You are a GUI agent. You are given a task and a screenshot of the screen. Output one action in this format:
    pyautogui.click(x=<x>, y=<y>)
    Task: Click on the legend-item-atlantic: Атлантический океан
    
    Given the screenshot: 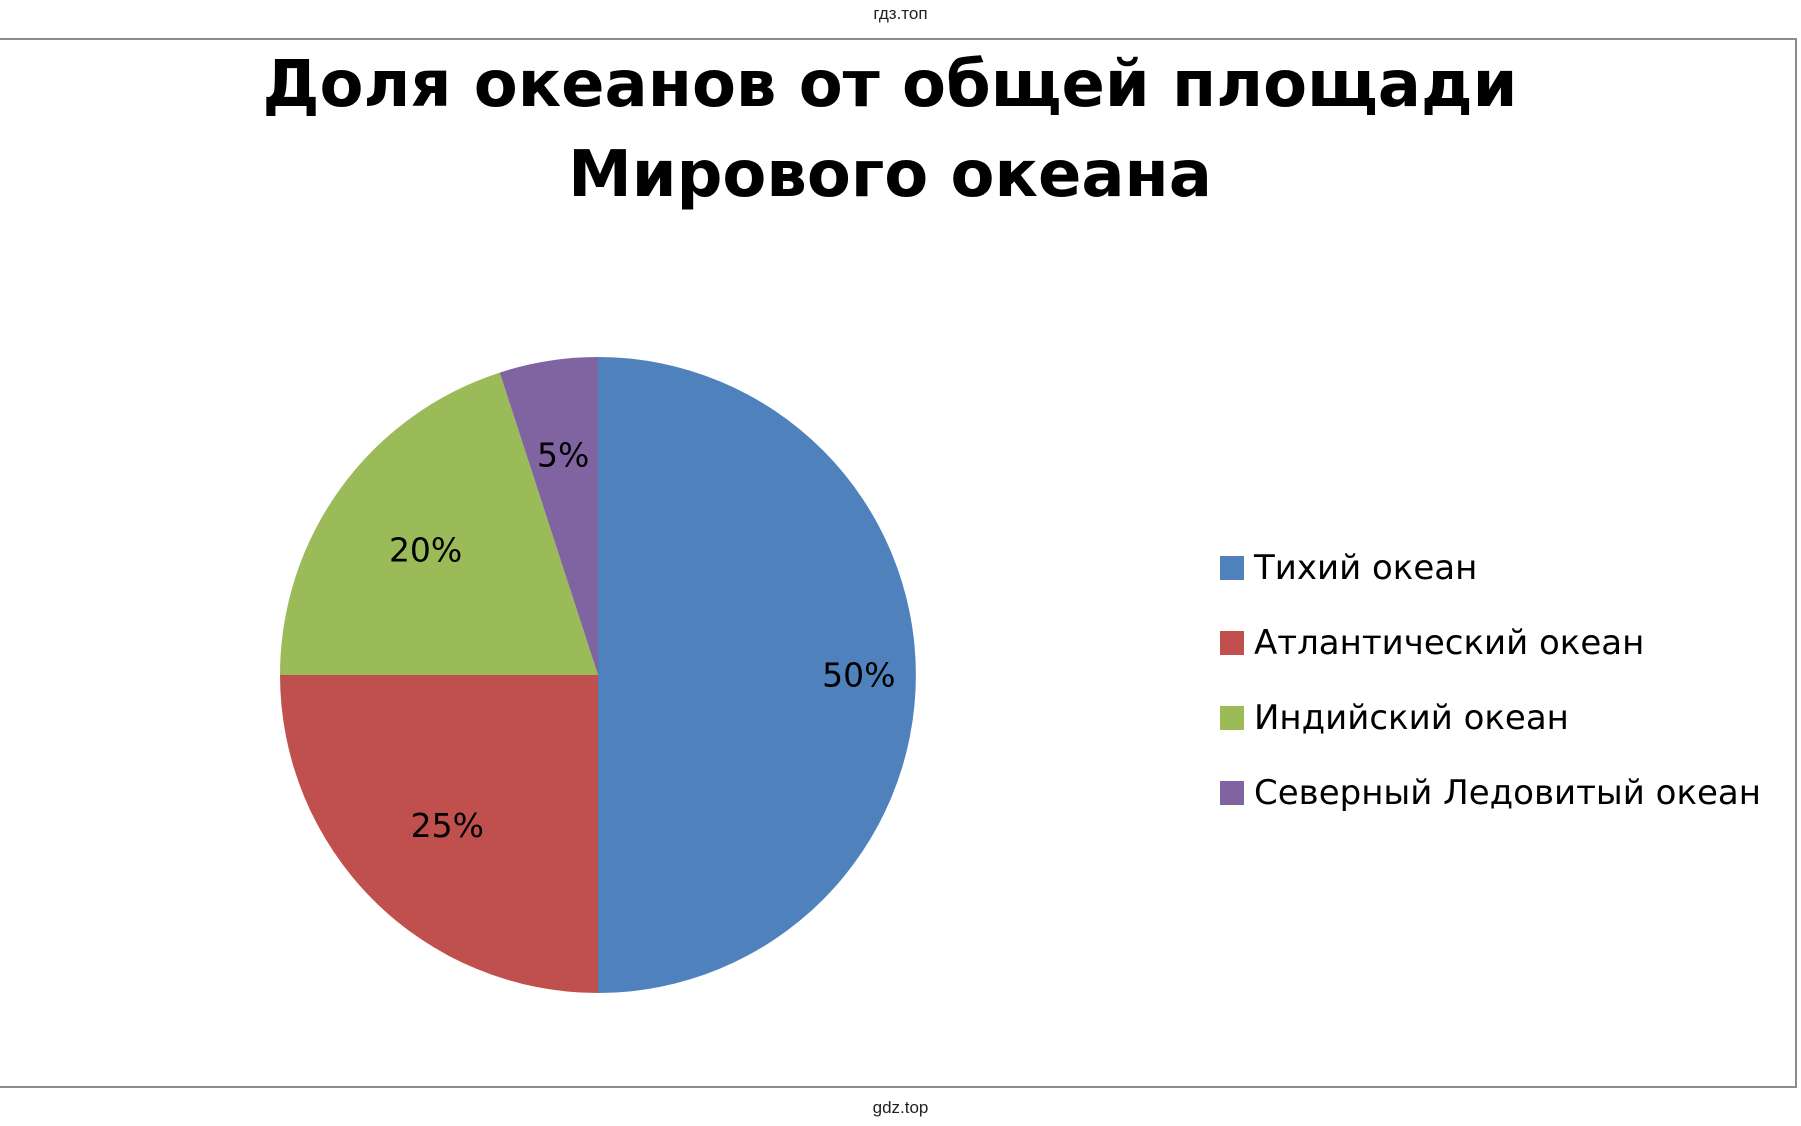 What is the action you would take?
    pyautogui.click(x=1490, y=642)
    